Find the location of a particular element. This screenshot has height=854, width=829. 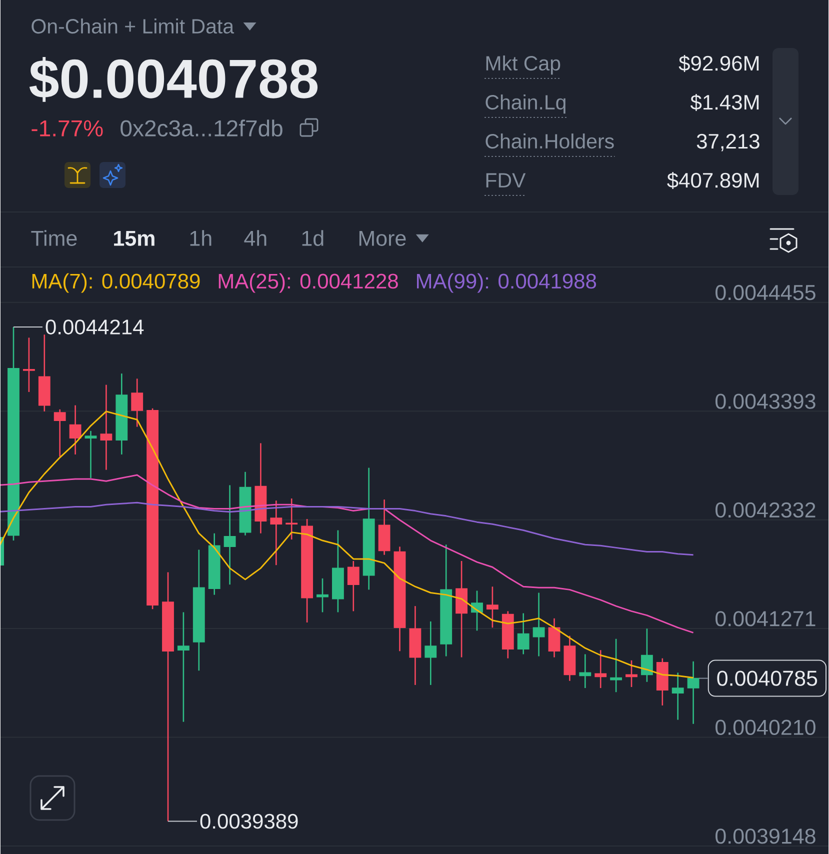

y-tick-label: 0.0044455 is located at coordinates (766, 292).